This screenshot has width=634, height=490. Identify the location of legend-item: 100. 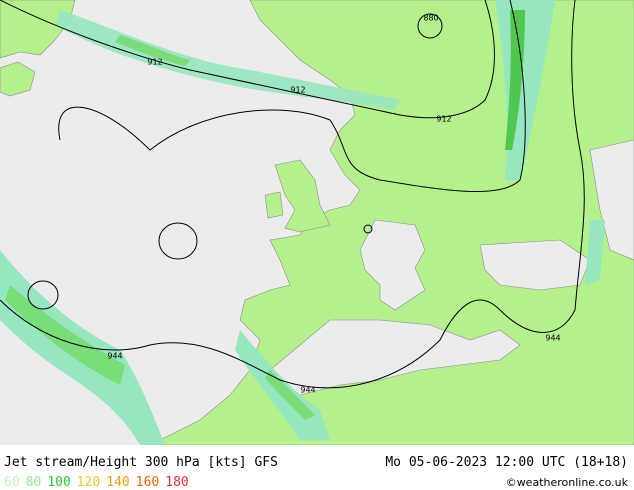
(58, 482).